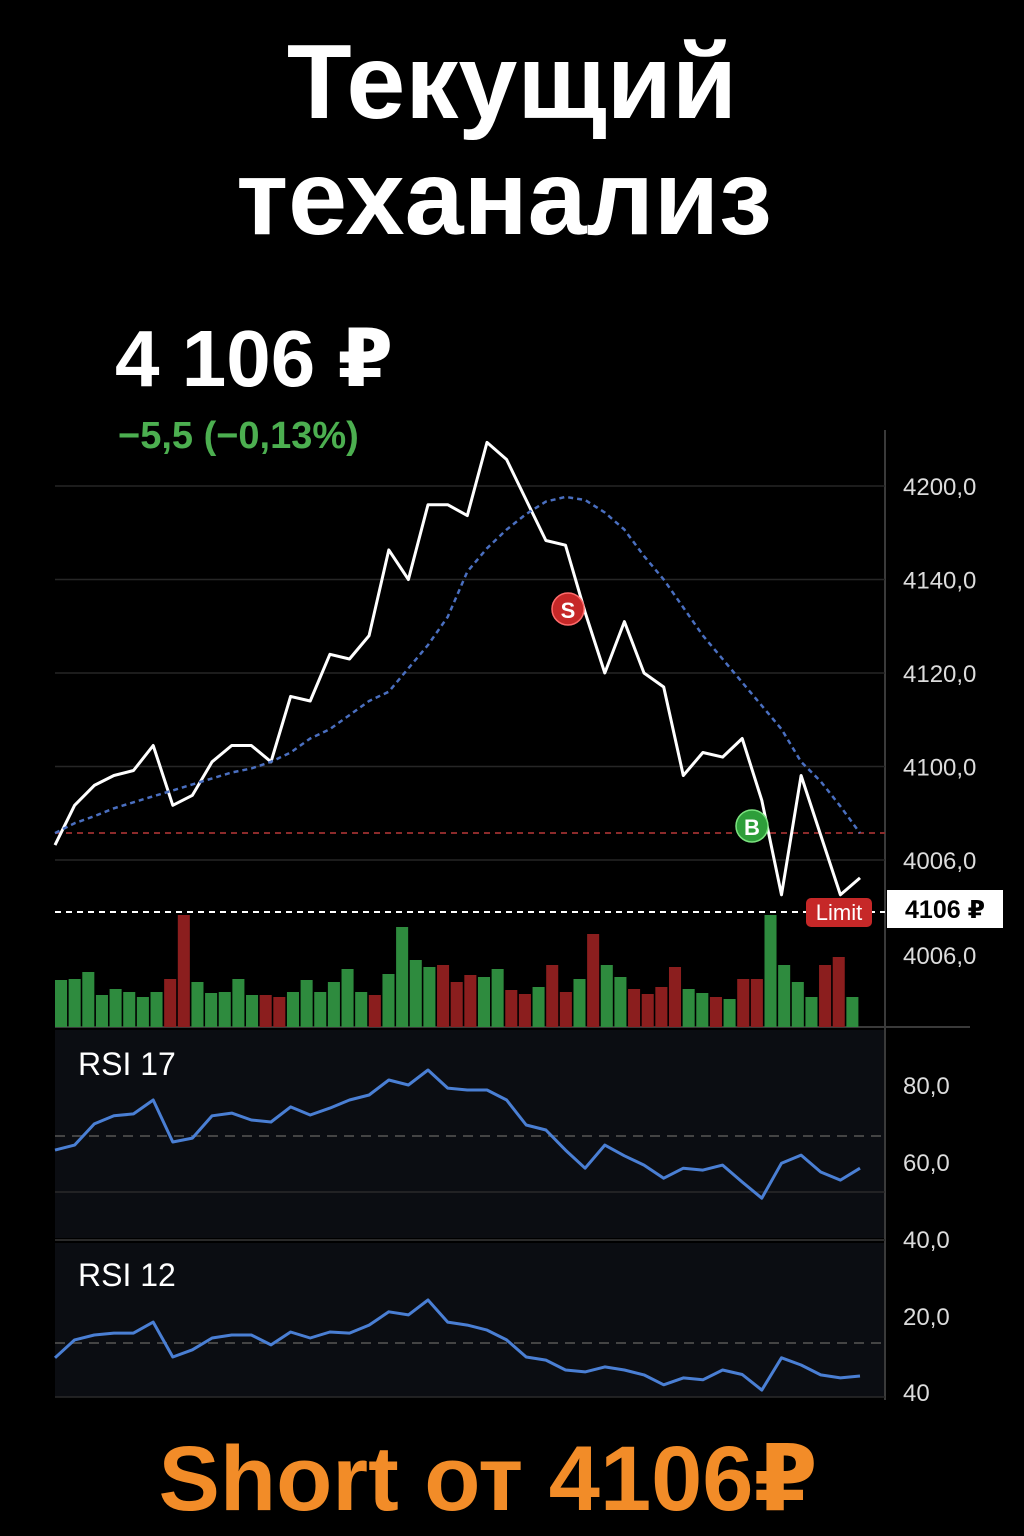 This screenshot has width=1024, height=1536. Describe the element at coordinates (939, 581) in the screenshot. I see `y-tick-label: 4140,0` at that location.